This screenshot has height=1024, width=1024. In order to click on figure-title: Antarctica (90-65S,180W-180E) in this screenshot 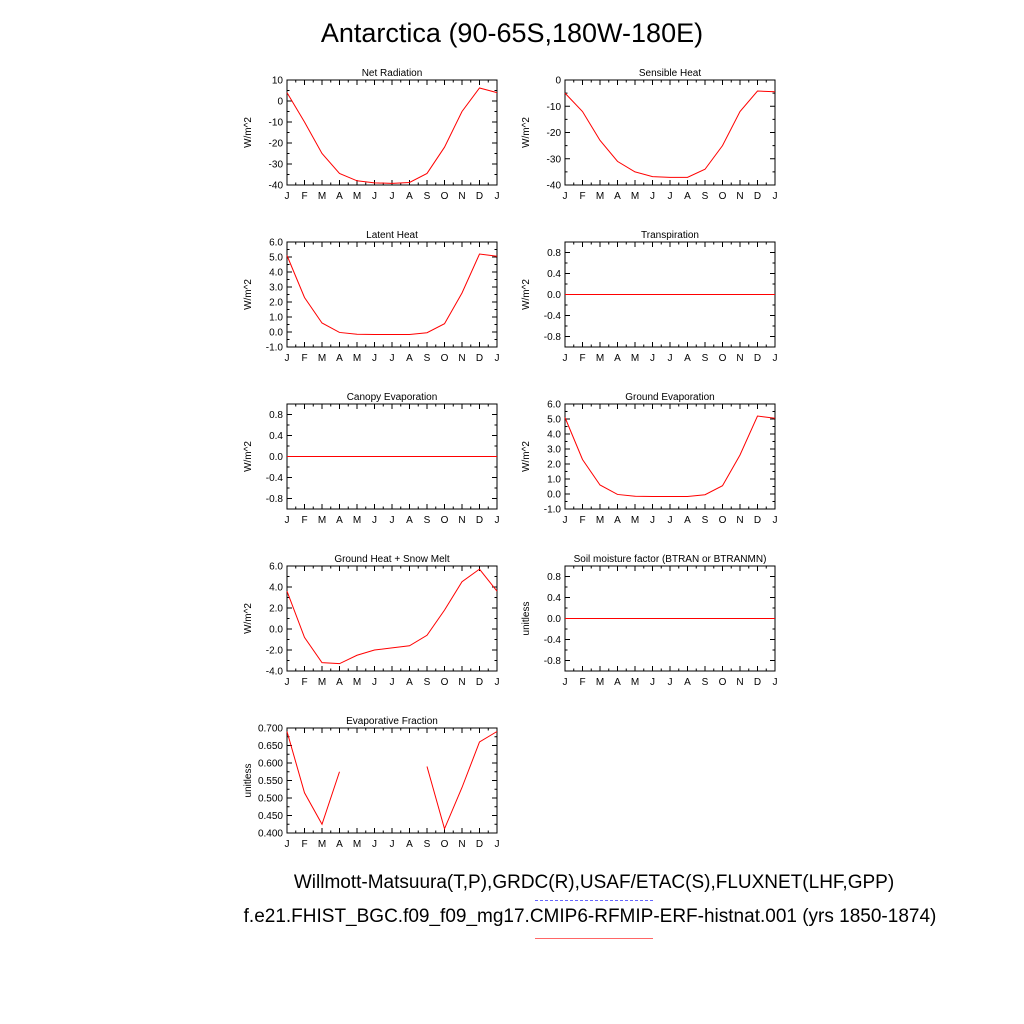, I will do `click(512, 33)`.